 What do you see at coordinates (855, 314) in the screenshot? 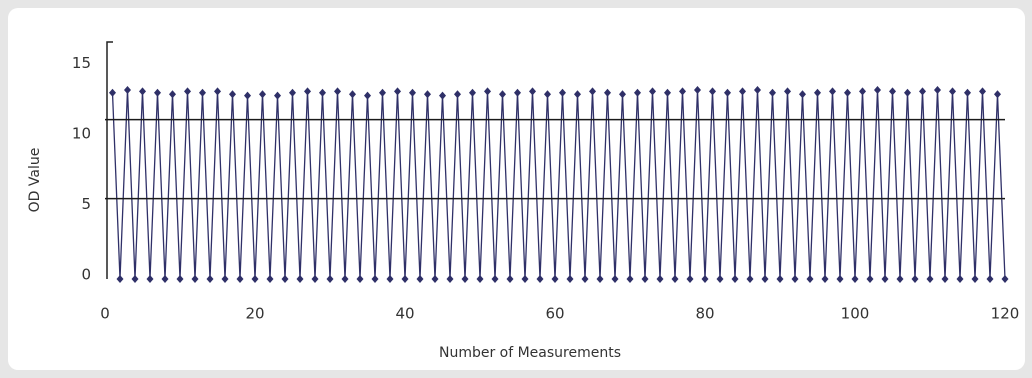
I see `x-tick-label: 100` at bounding box center [855, 314].